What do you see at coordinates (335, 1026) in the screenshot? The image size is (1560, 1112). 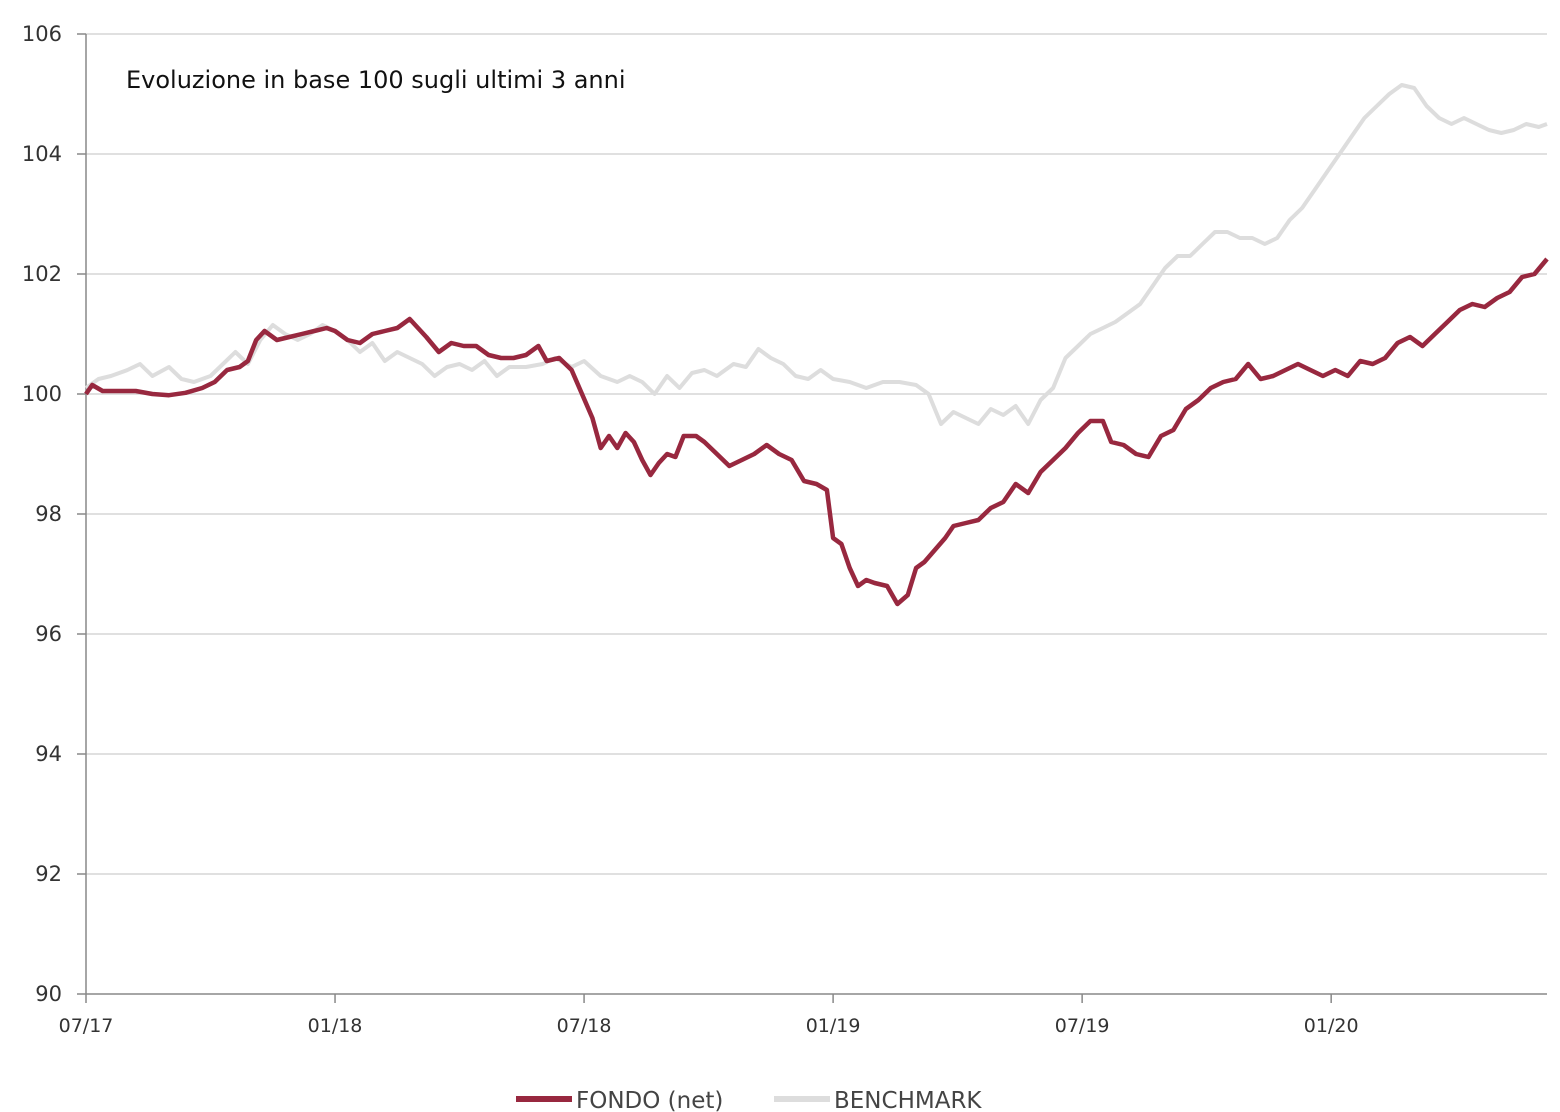 I see `x-tick-label: 01/18` at bounding box center [335, 1026].